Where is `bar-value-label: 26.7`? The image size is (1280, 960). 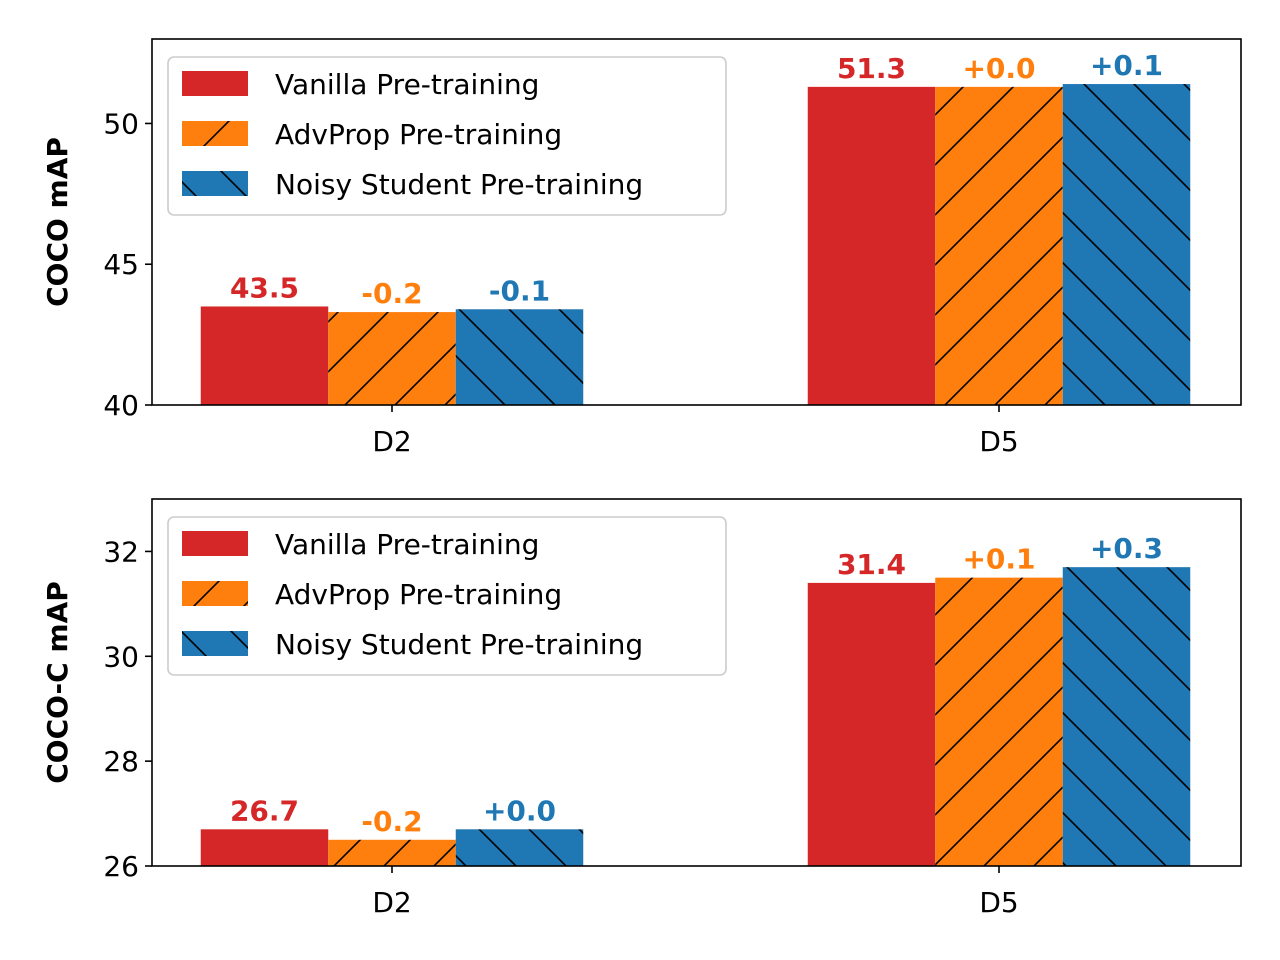 bar-value-label: 26.7 is located at coordinates (264, 810).